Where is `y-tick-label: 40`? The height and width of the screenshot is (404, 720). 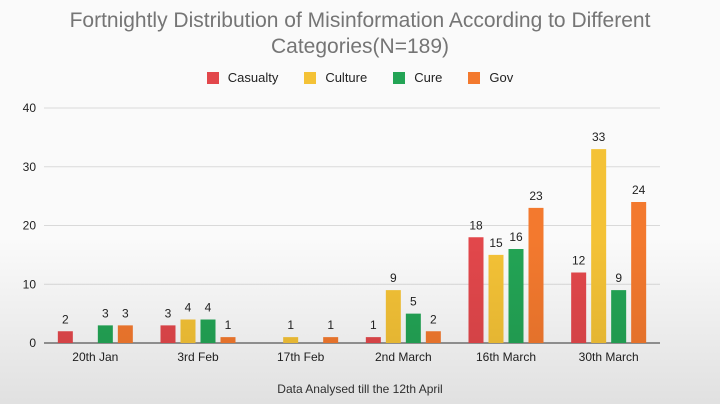
y-tick-label: 40 is located at coordinates (30, 108).